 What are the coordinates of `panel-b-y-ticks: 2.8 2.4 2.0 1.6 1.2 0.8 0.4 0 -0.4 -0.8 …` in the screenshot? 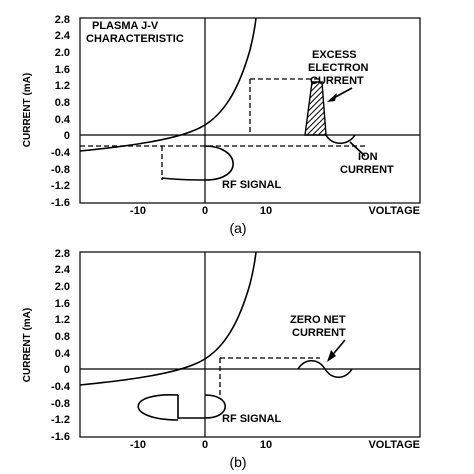 It's located at (61, 345).